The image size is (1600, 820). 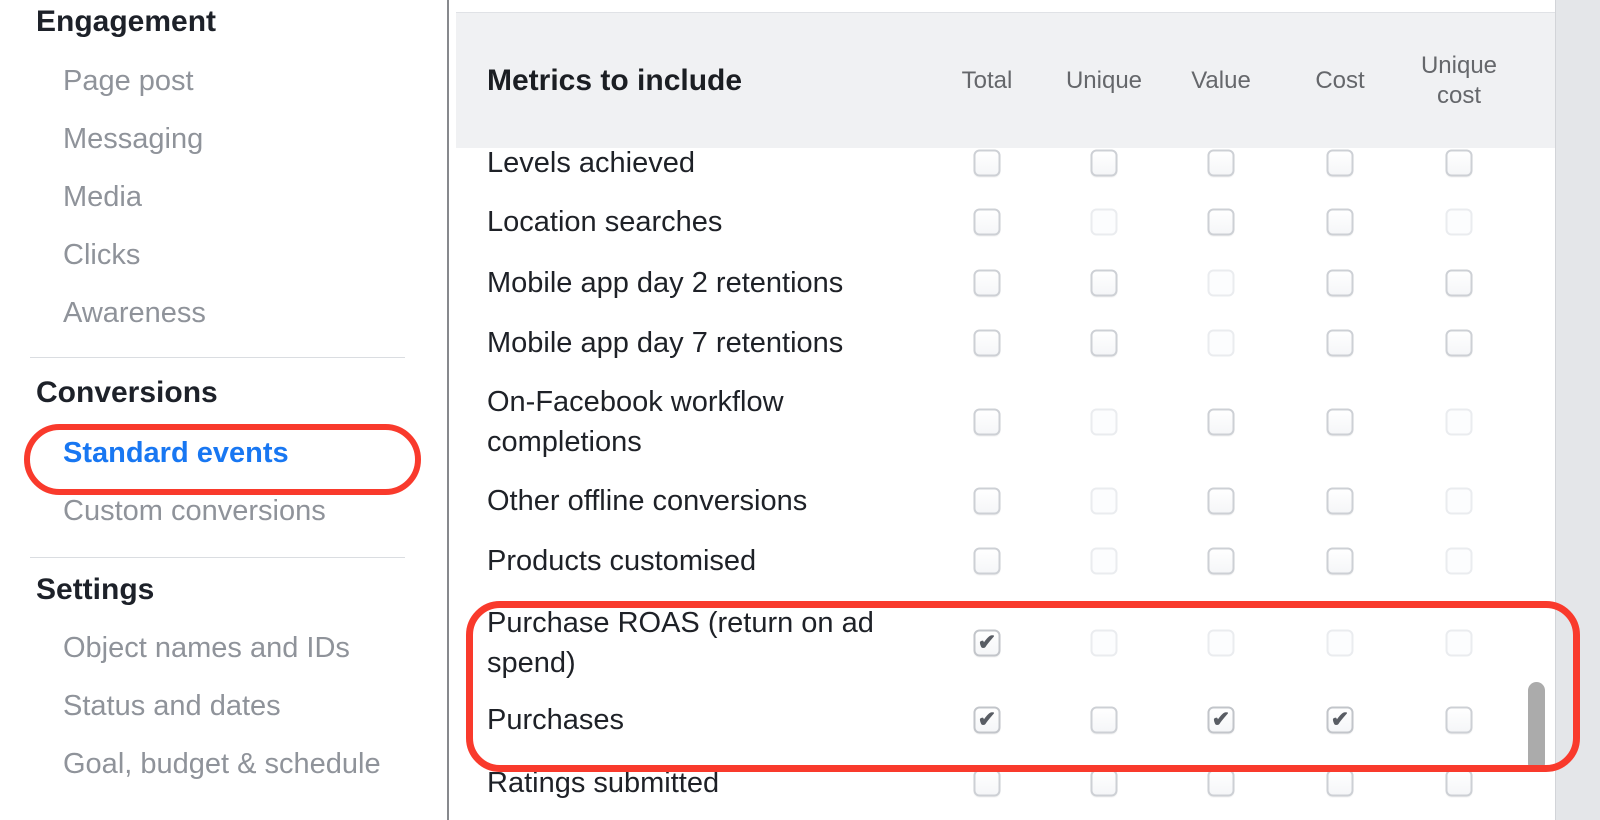 What do you see at coordinates (615, 80) in the screenshot?
I see `metrics-table-title: Metrics to include` at bounding box center [615, 80].